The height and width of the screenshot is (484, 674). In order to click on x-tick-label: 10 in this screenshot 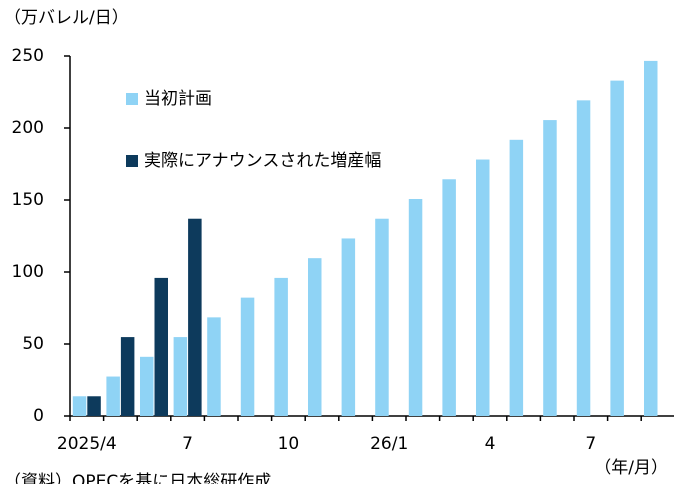, I will do `click(289, 444)`.